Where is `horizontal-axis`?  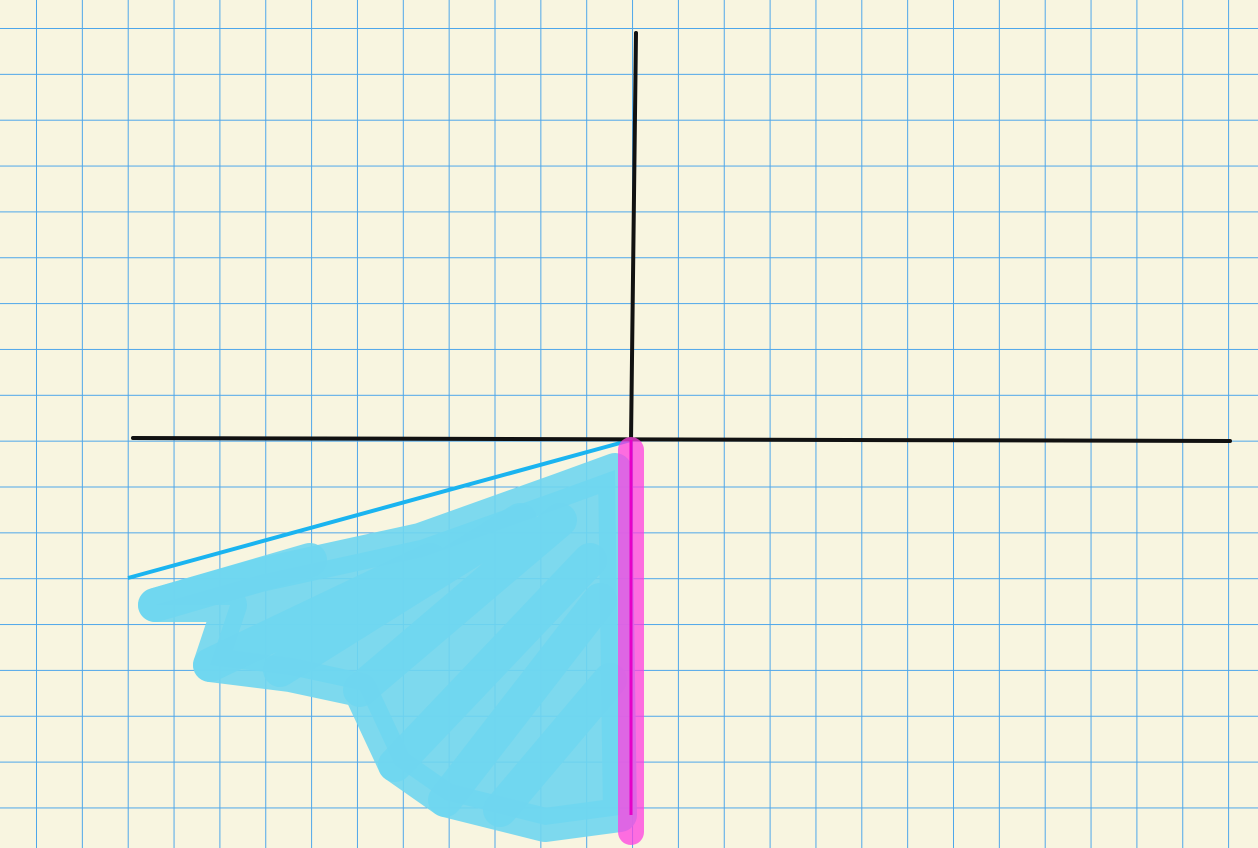 horizontal-axis is located at coordinates (681, 439).